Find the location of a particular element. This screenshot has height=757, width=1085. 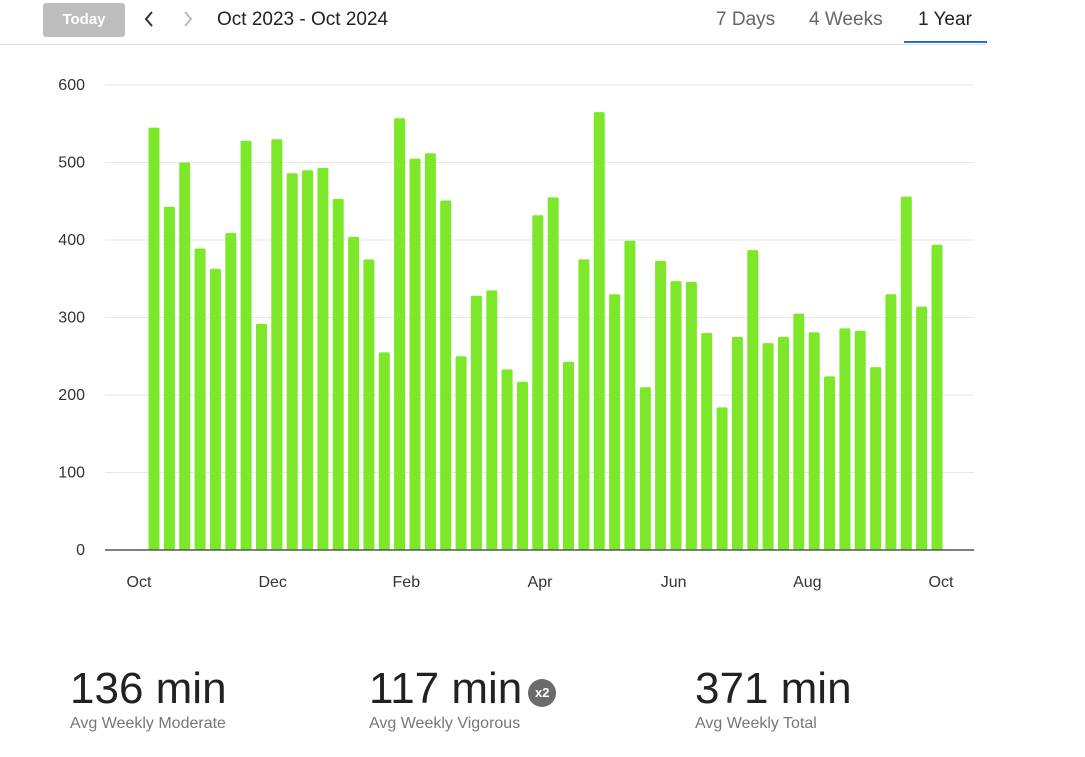

chevron-right-icon is located at coordinates (188, 19).